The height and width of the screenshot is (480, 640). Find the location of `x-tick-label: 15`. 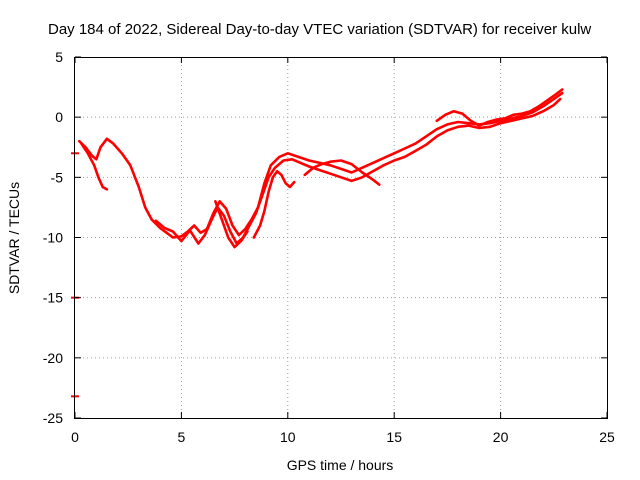

x-tick-label: 15 is located at coordinates (394, 437).